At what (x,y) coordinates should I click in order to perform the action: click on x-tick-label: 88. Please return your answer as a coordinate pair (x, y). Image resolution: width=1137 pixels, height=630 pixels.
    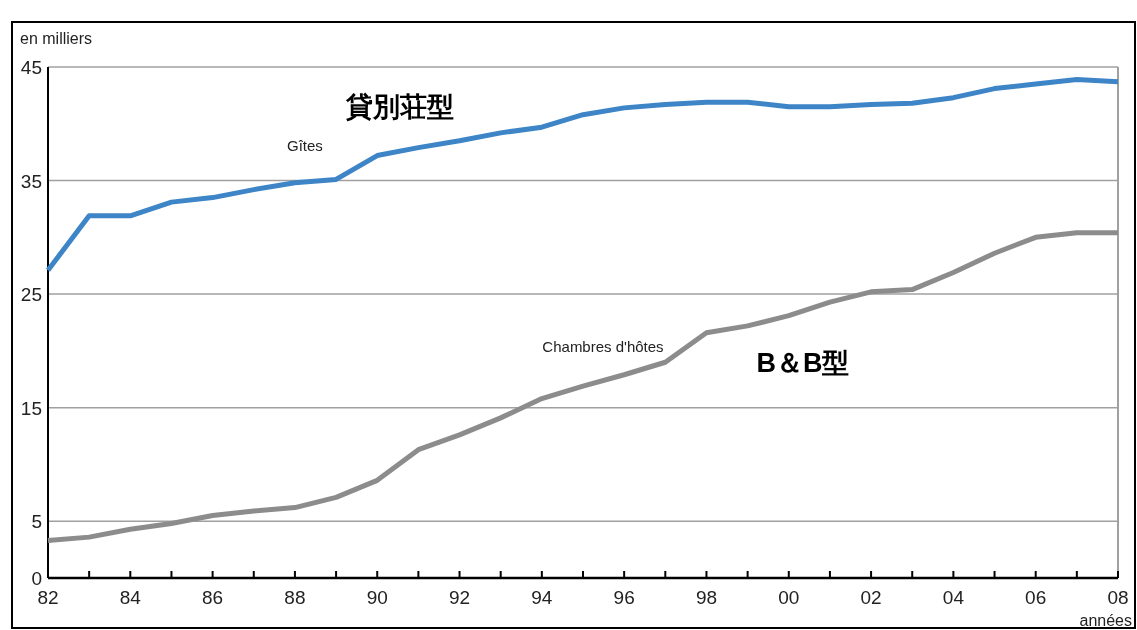
    Looking at the image, I should click on (295, 597).